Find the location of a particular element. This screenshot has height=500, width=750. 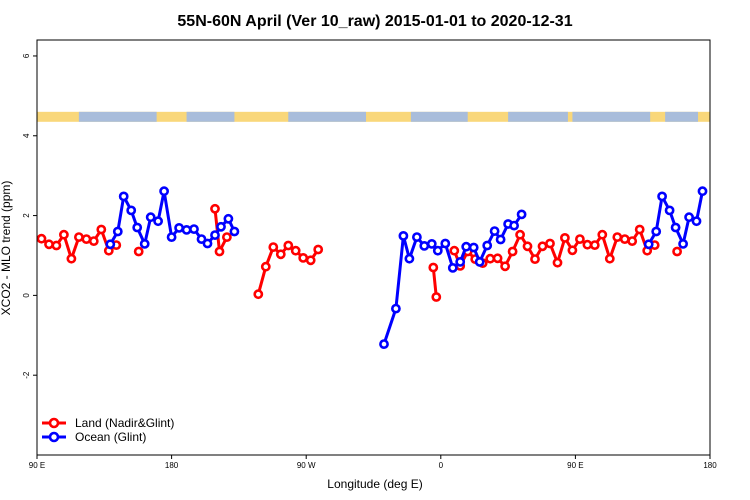

legend-label: Ocean (Glint) is located at coordinates (110, 437).